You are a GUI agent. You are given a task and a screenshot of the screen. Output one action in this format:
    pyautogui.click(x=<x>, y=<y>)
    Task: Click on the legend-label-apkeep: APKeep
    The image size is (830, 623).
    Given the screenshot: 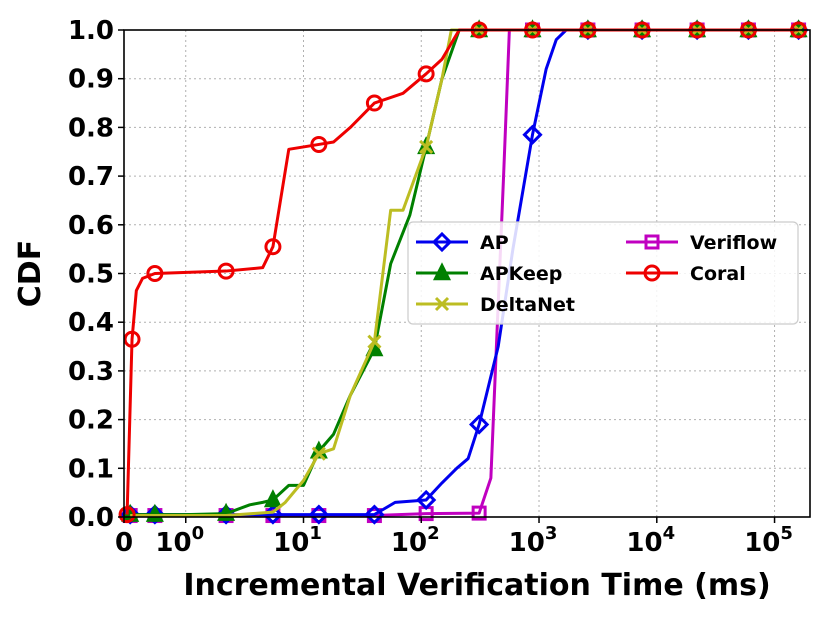 What is the action you would take?
    pyautogui.click(x=521, y=274)
    